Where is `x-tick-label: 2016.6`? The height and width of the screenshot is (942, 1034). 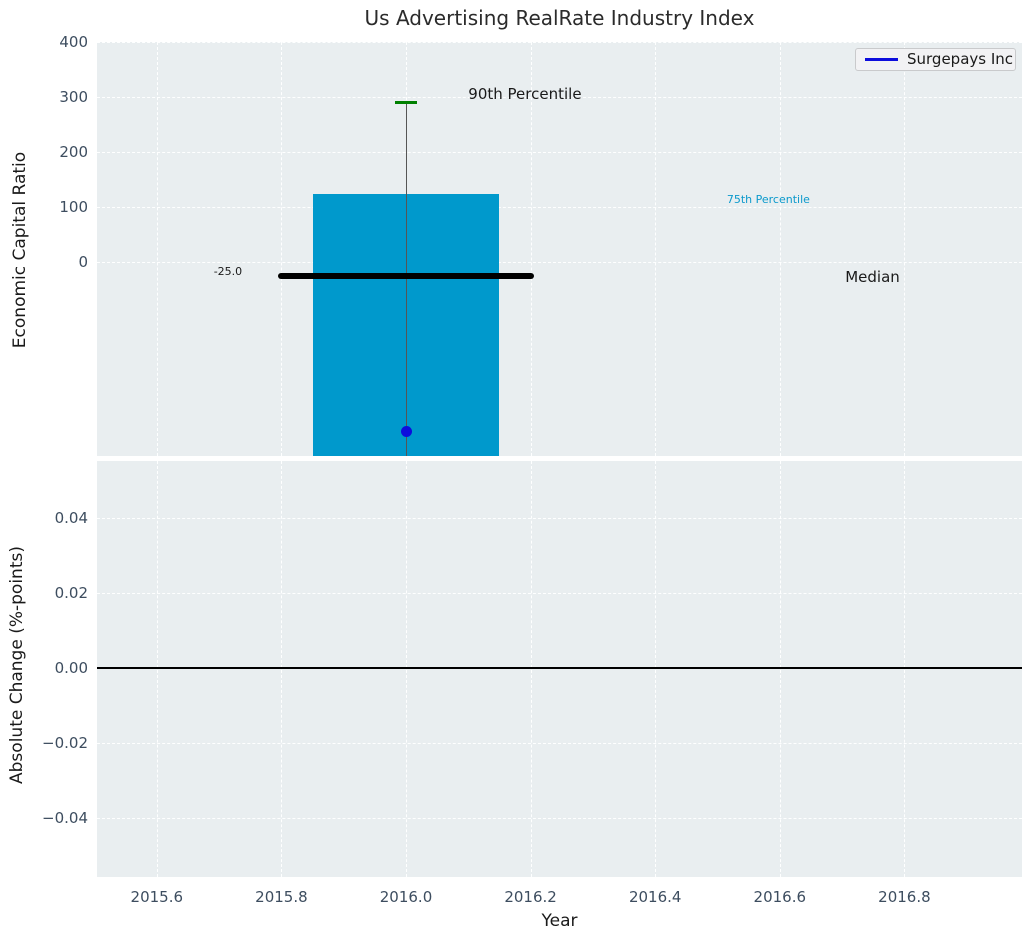
x-tick-label: 2016.6 is located at coordinates (780, 897).